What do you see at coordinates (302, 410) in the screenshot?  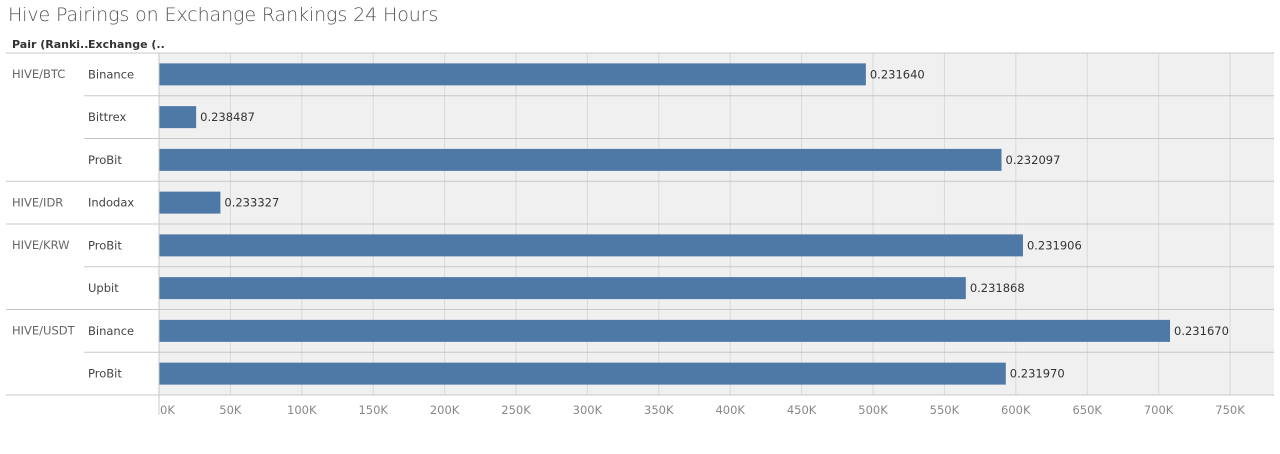 I see `x-tick-label: 100K` at bounding box center [302, 410].